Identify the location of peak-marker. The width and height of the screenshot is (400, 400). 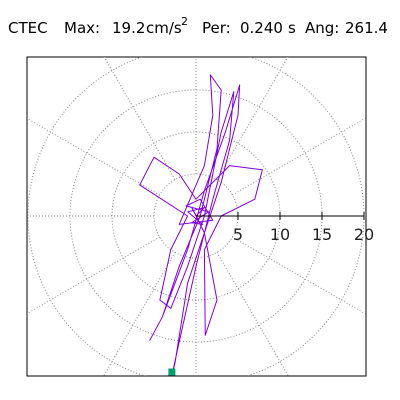
(172, 372).